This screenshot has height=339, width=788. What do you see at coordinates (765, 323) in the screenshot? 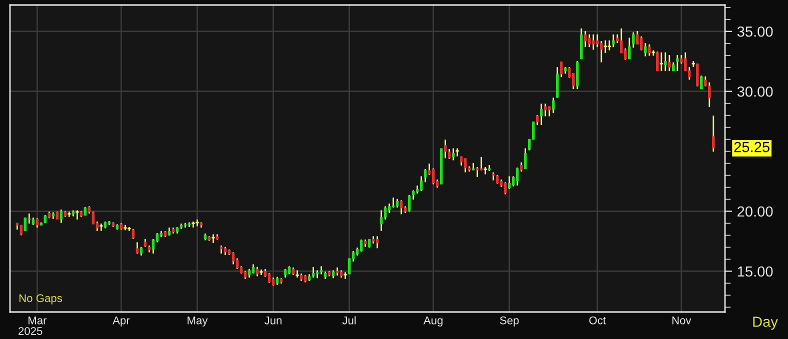
I see `text: Day` at bounding box center [765, 323].